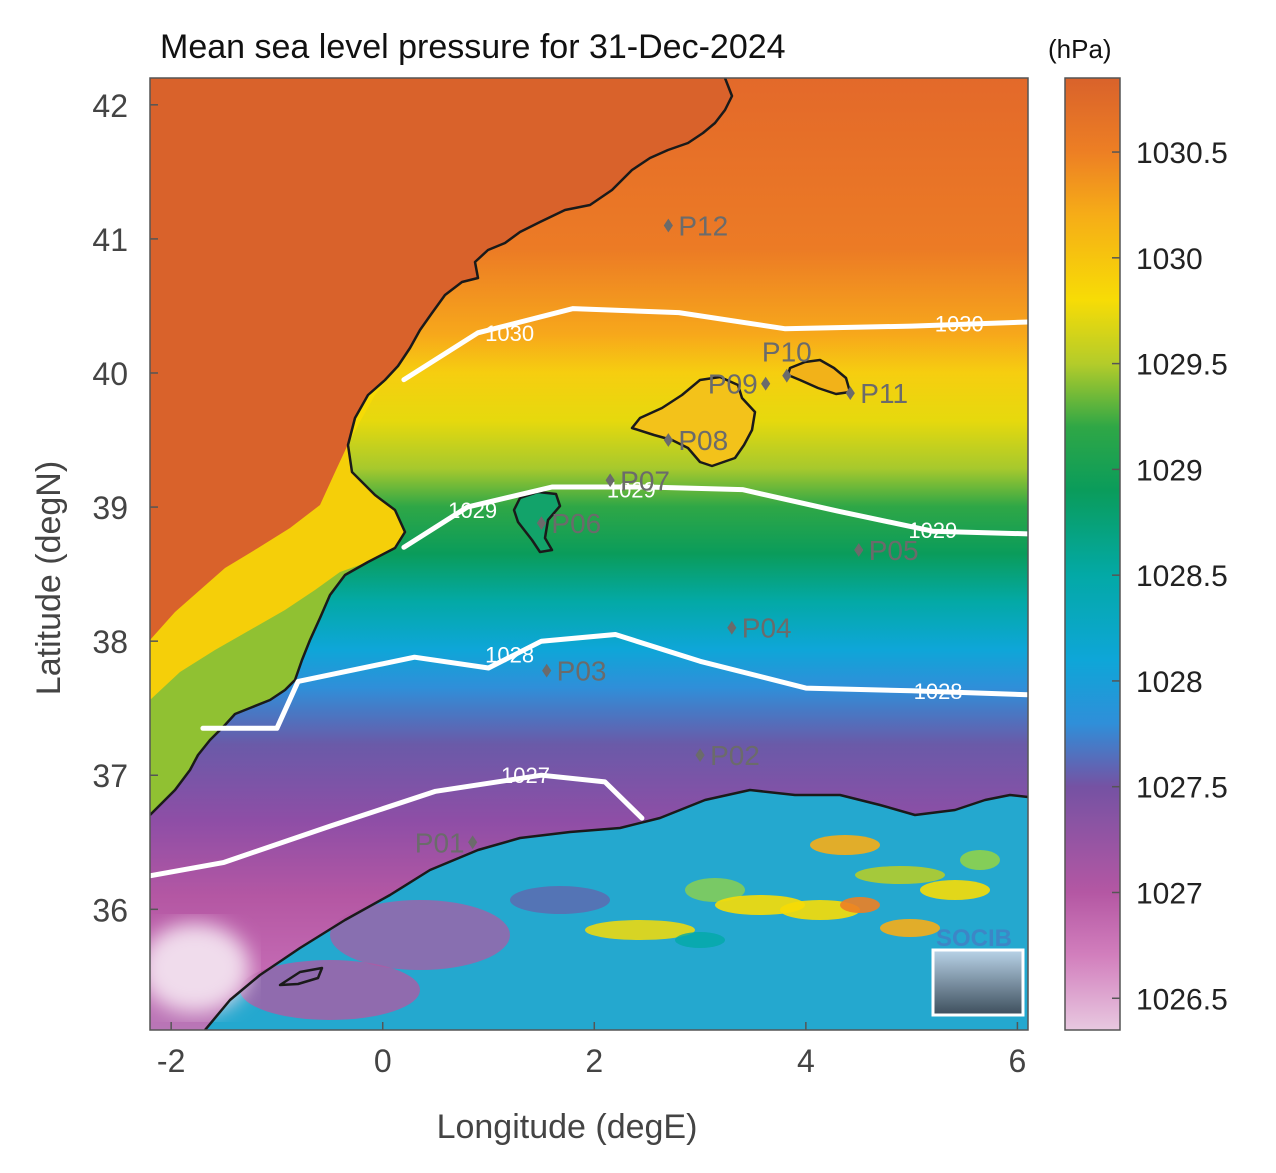  I want to click on station-point-p03: P03, so click(574, 671).